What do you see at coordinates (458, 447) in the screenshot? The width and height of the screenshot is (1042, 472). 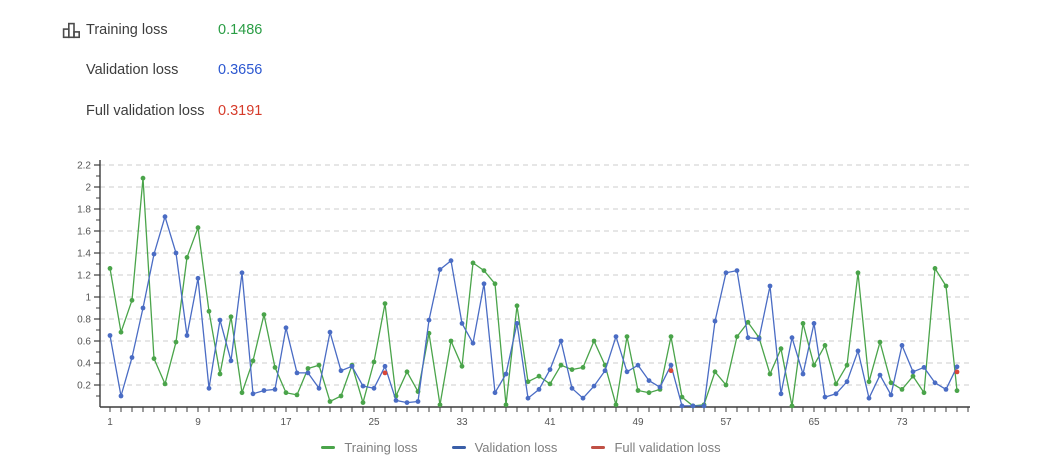 I see `validation-loss-swatch` at bounding box center [458, 447].